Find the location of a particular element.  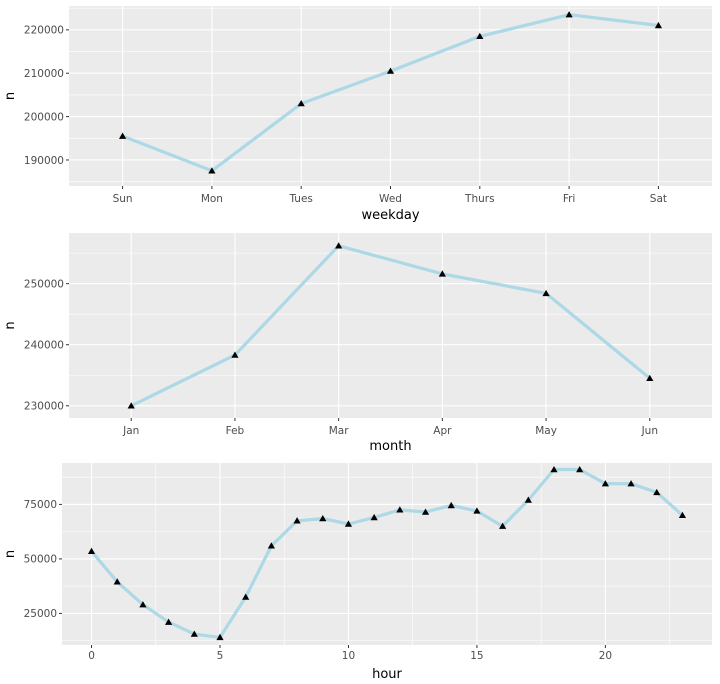

x-tick-label: Sun is located at coordinates (123, 199).